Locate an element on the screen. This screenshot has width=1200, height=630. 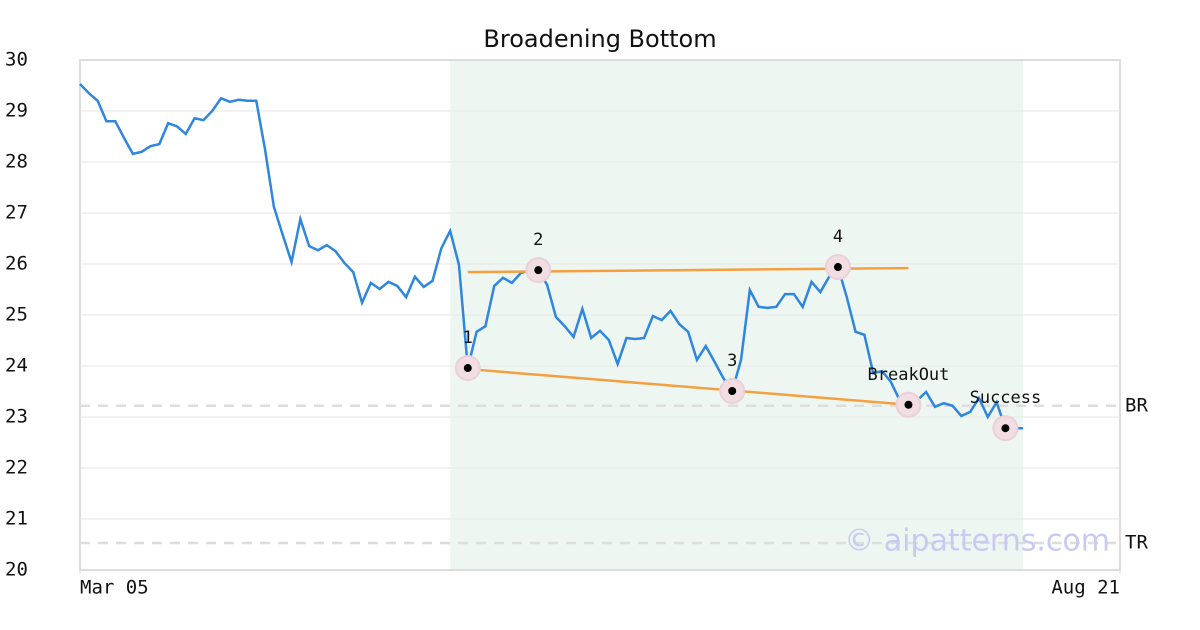
y-tick-label: 26 is located at coordinates (16, 264).